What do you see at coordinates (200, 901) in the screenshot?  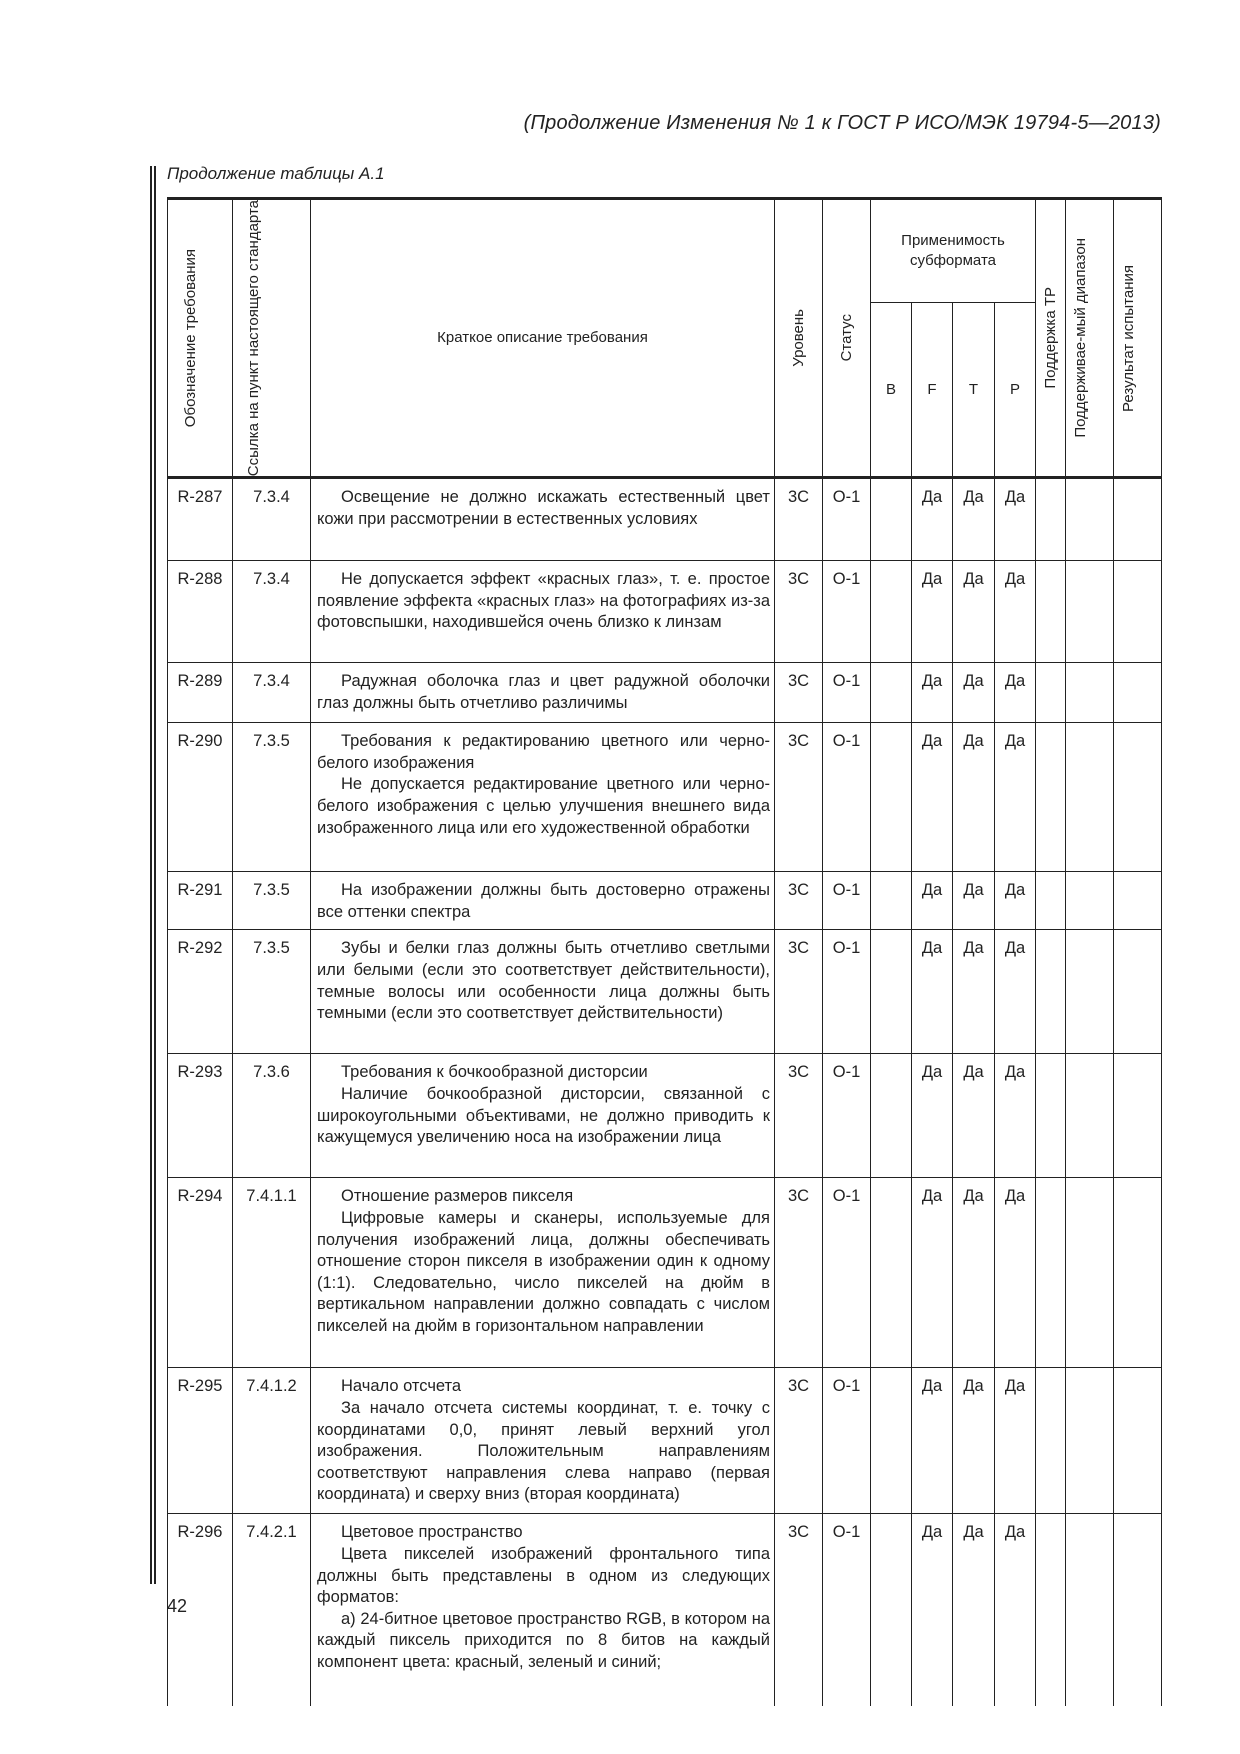 I see `requirement-id: R-291` at bounding box center [200, 901].